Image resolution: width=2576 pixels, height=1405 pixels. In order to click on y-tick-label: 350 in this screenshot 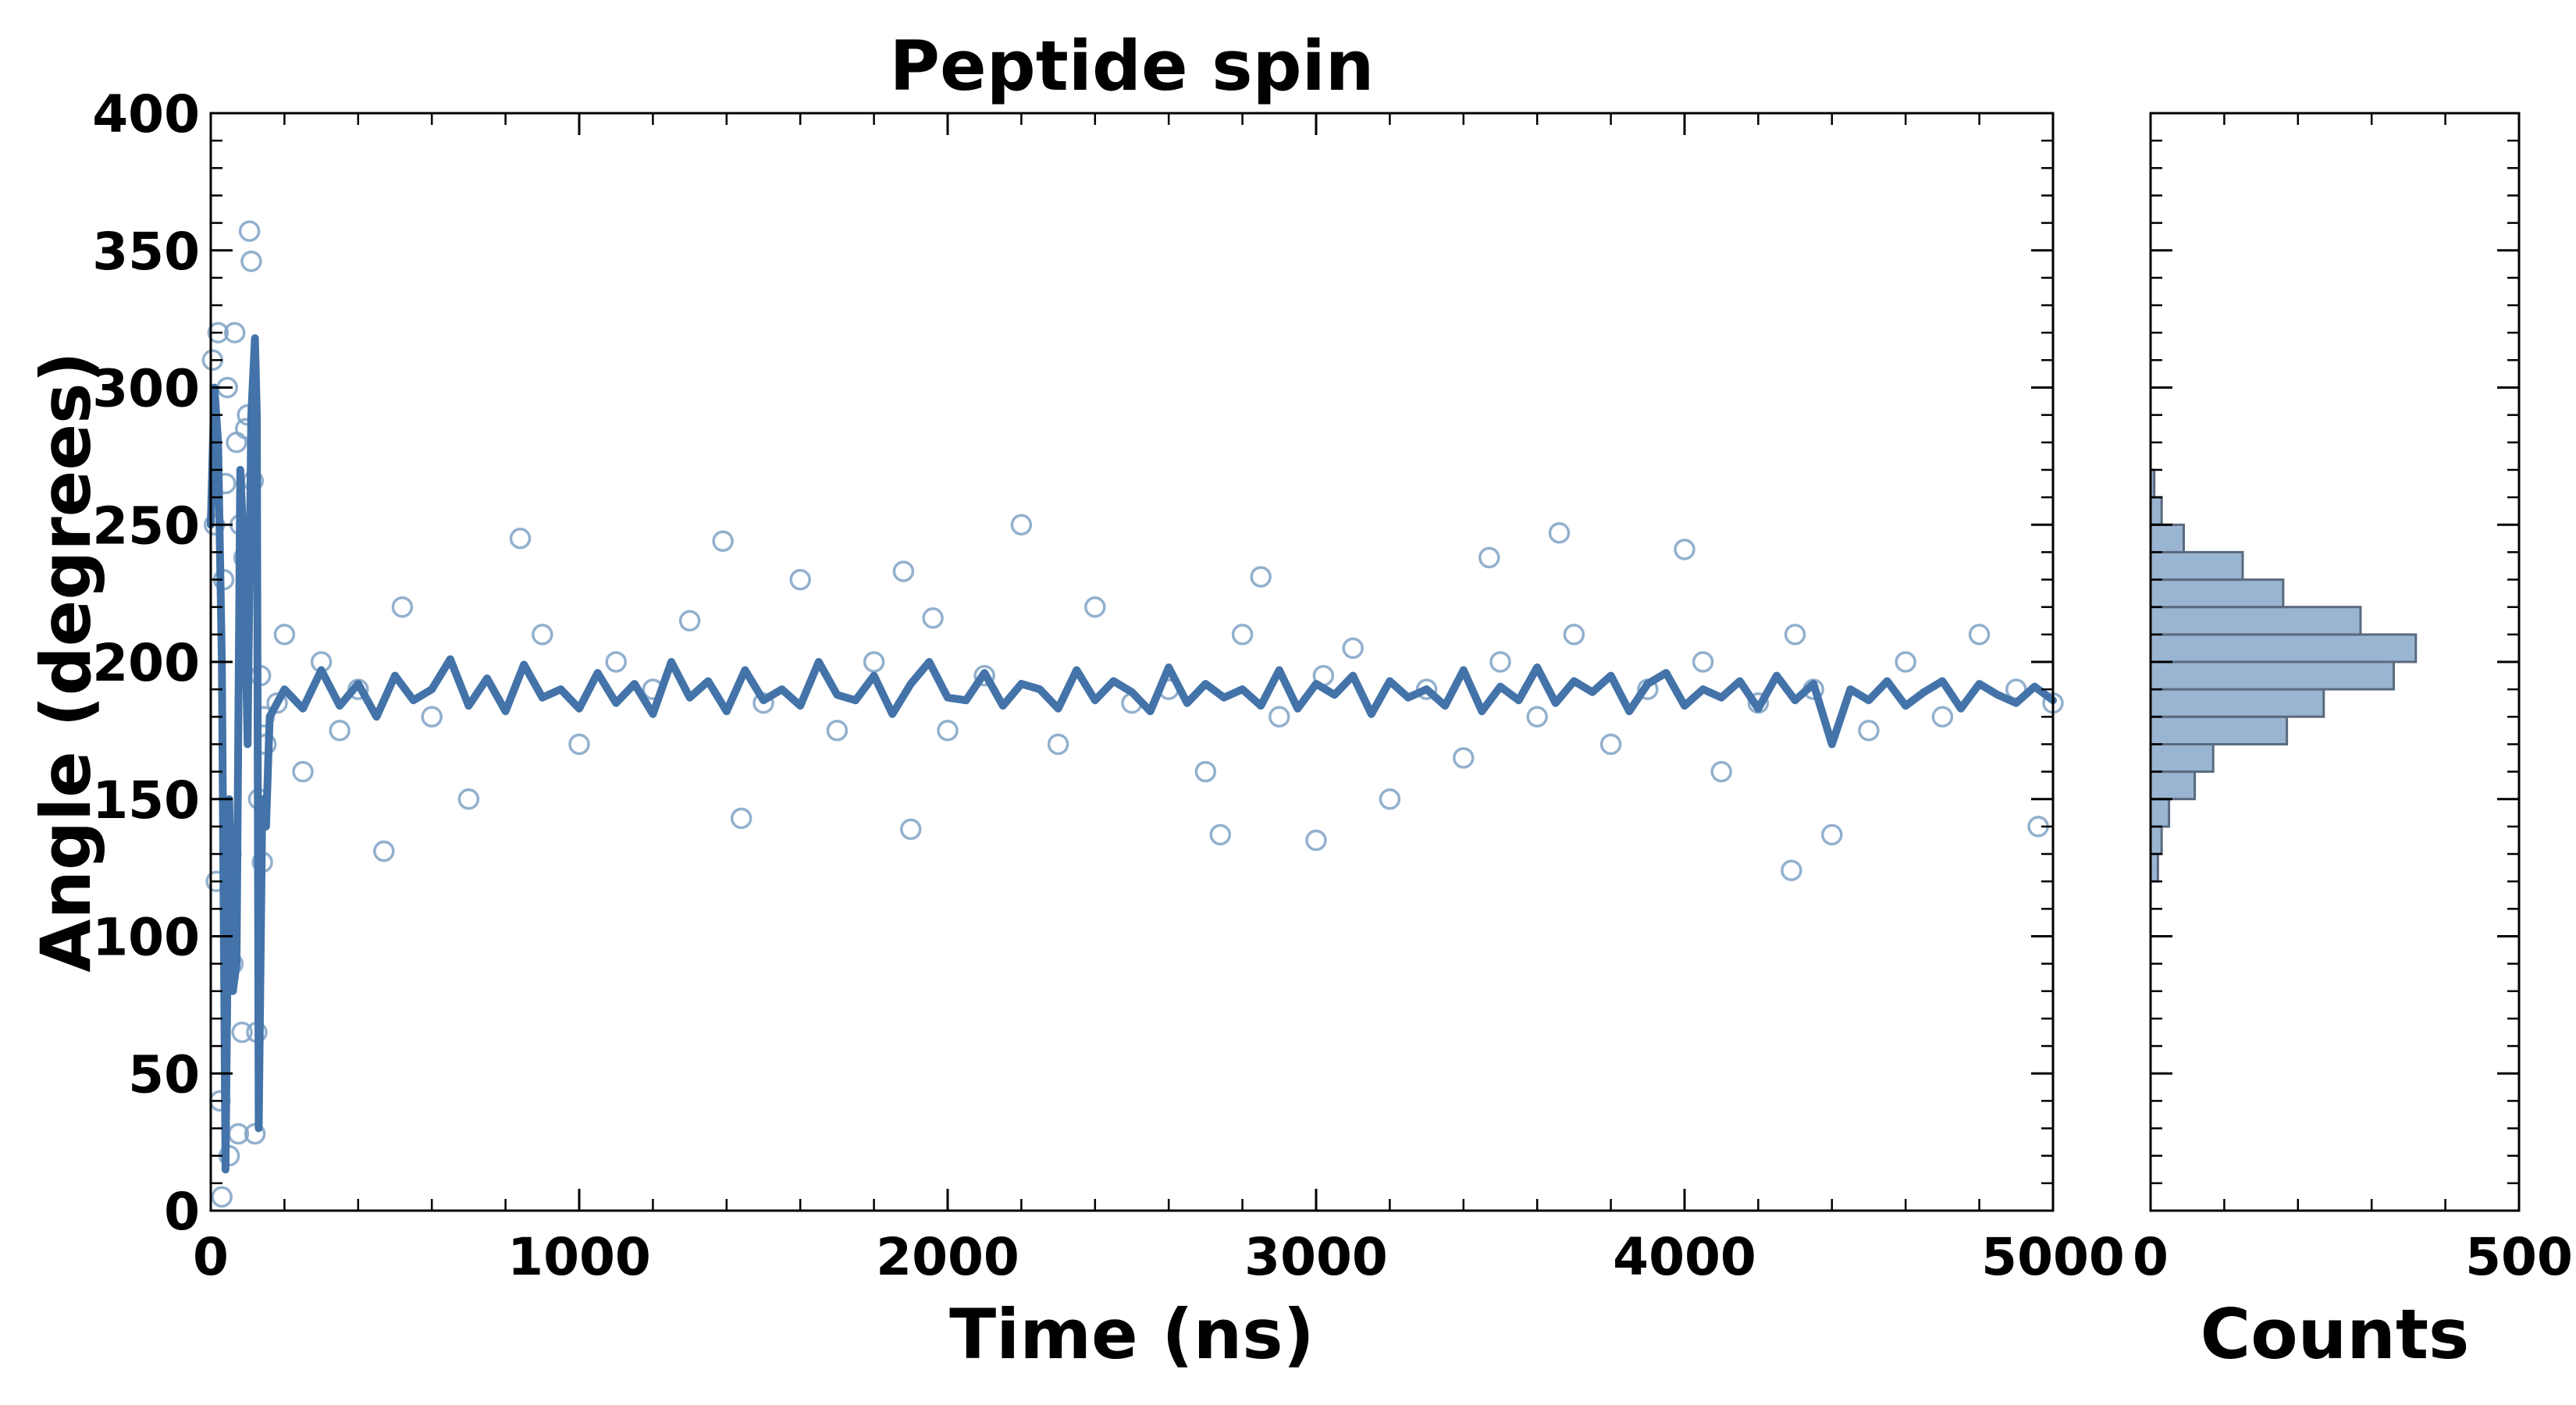, I will do `click(146, 252)`.